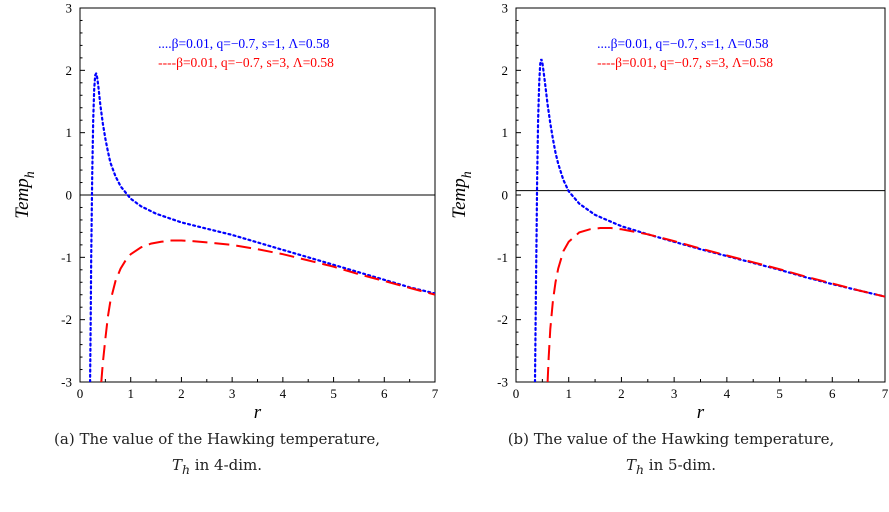  Describe the element at coordinates (226, 465) in the screenshot. I see `caption-a-suffix: in 4-dim.` at that location.